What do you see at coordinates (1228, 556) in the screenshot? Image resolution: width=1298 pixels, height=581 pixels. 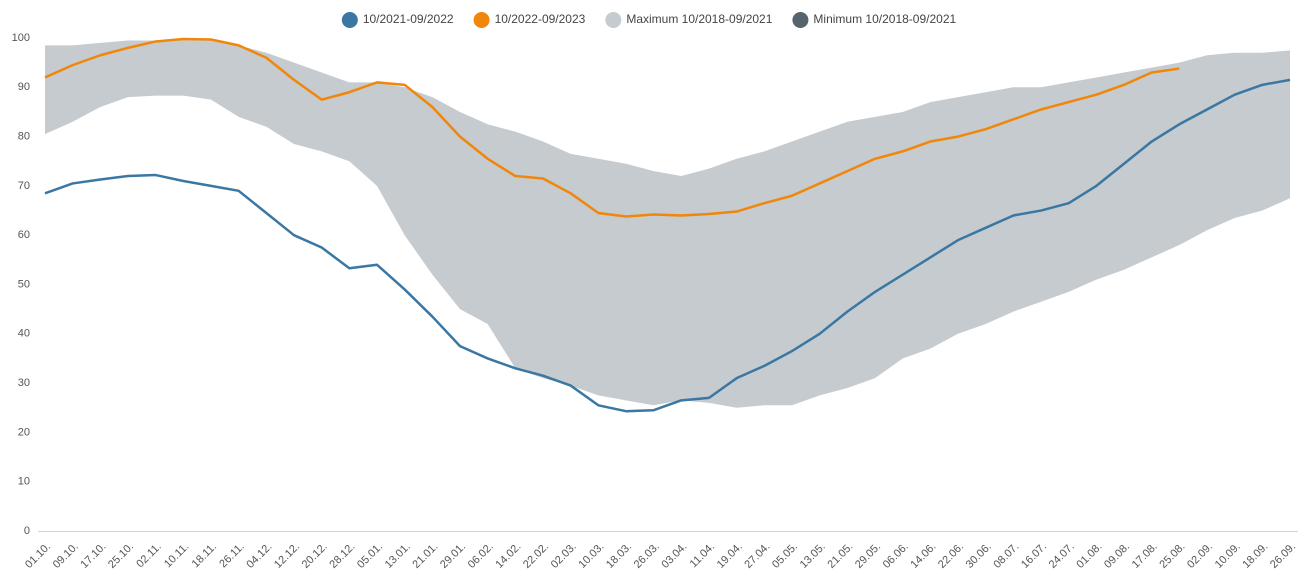 I see `x-tick-label: 10.09.` at bounding box center [1228, 556].